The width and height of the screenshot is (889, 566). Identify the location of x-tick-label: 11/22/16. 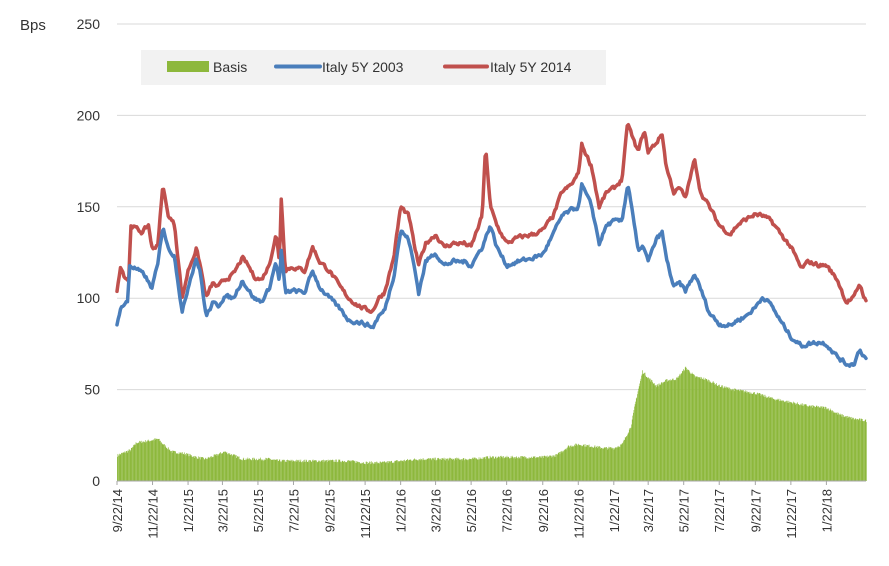
(578, 514).